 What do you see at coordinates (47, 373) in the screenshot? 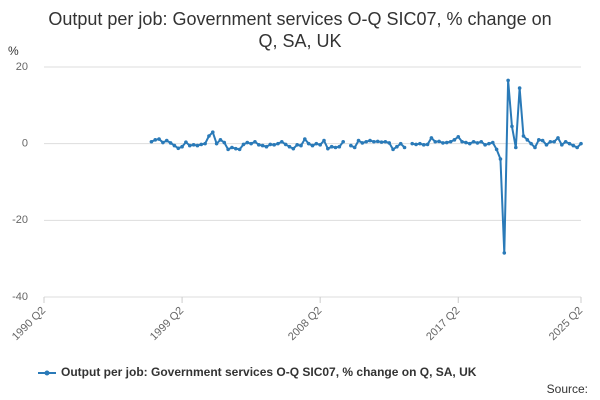
I see `legend-marker` at bounding box center [47, 373].